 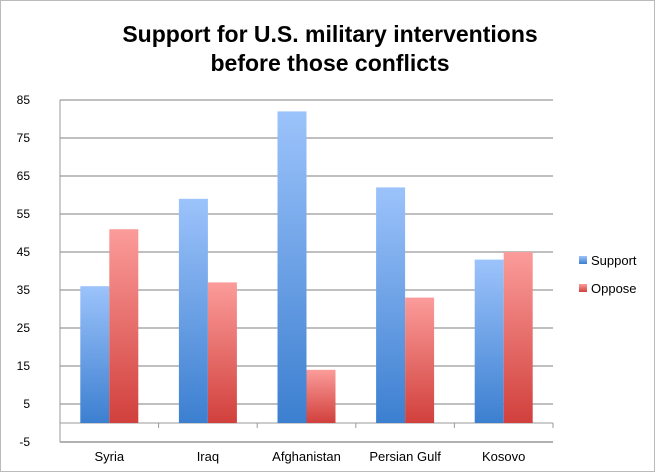 What do you see at coordinates (24, 138) in the screenshot?
I see `y-tick-label: 75` at bounding box center [24, 138].